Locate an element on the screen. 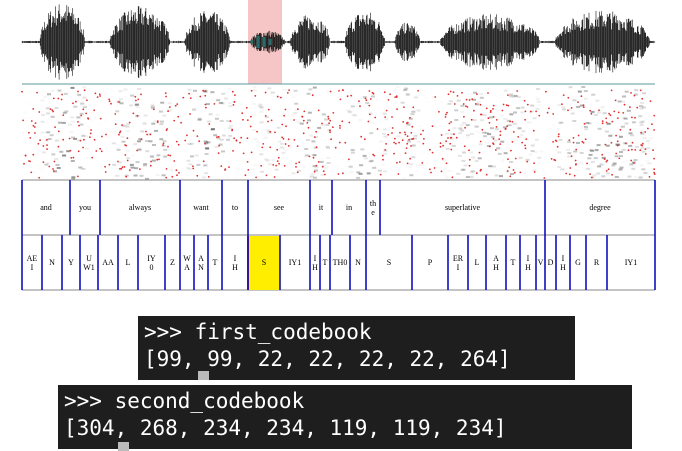 The width and height of the screenshot is (682, 451). phone-label: IY1 is located at coordinates (295, 262).